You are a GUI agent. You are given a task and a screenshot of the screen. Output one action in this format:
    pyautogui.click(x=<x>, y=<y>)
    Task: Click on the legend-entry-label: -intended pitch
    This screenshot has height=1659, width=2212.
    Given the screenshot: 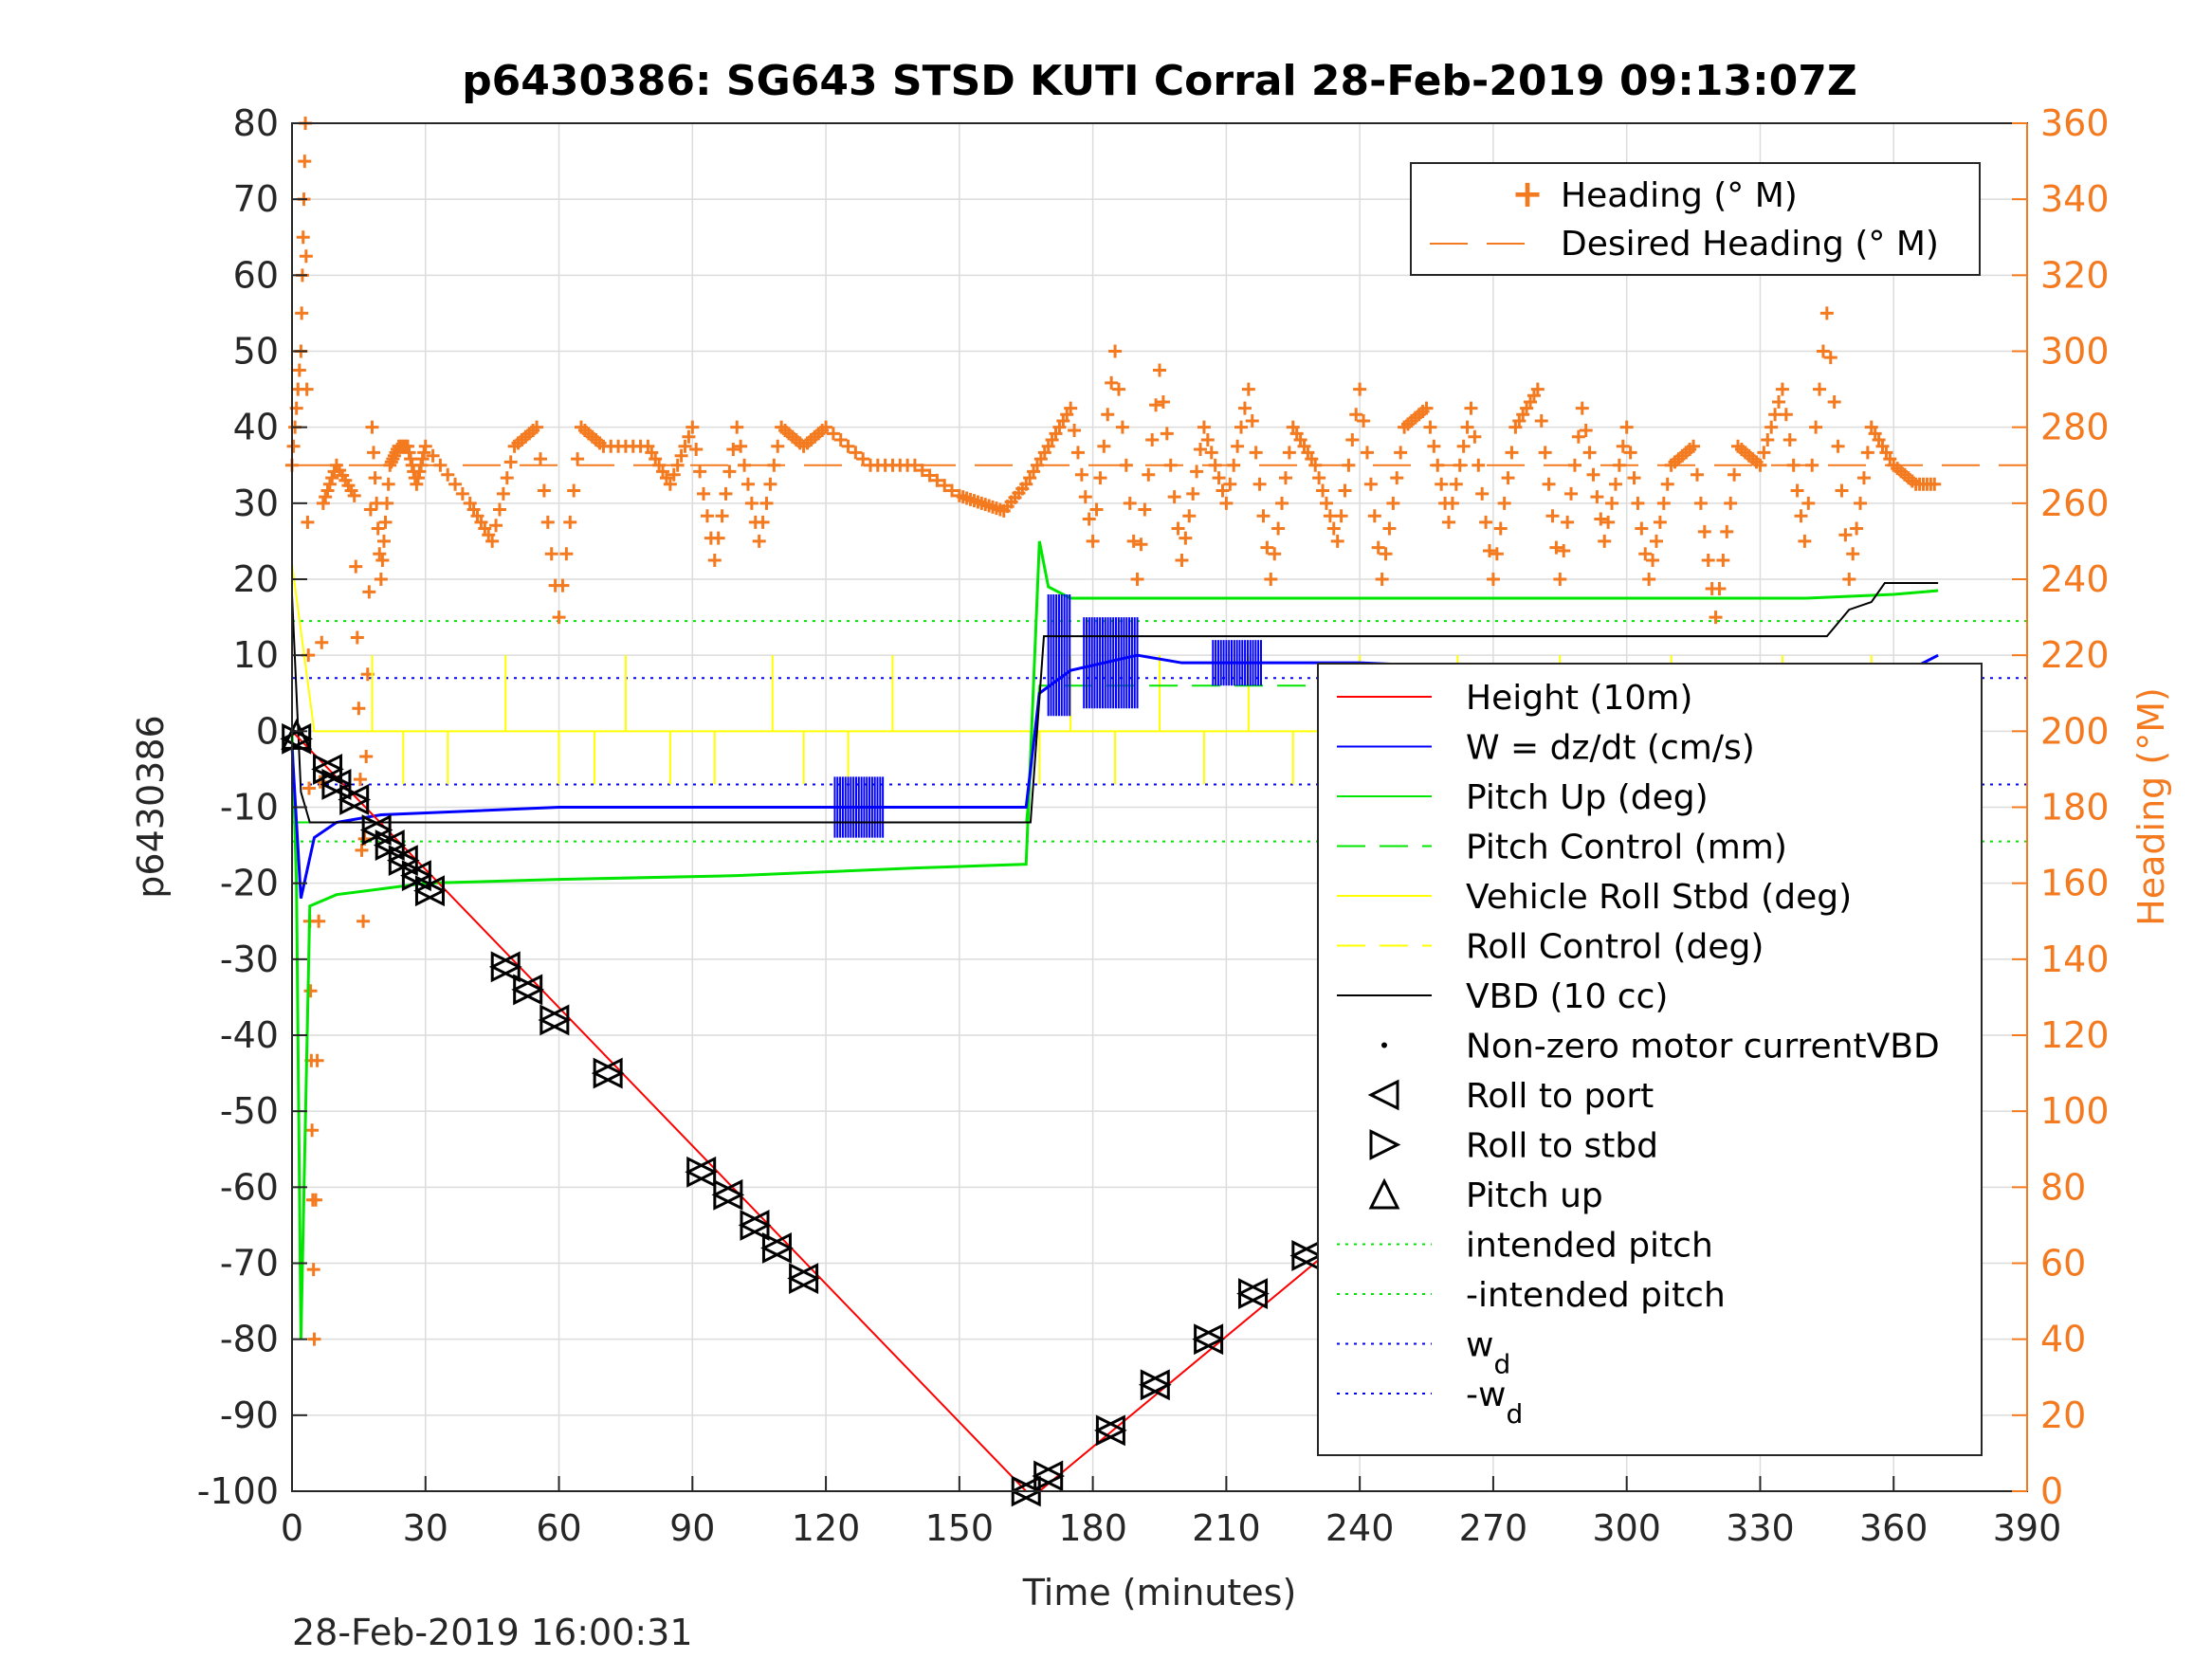 What is the action you would take?
    pyautogui.click(x=1596, y=1295)
    